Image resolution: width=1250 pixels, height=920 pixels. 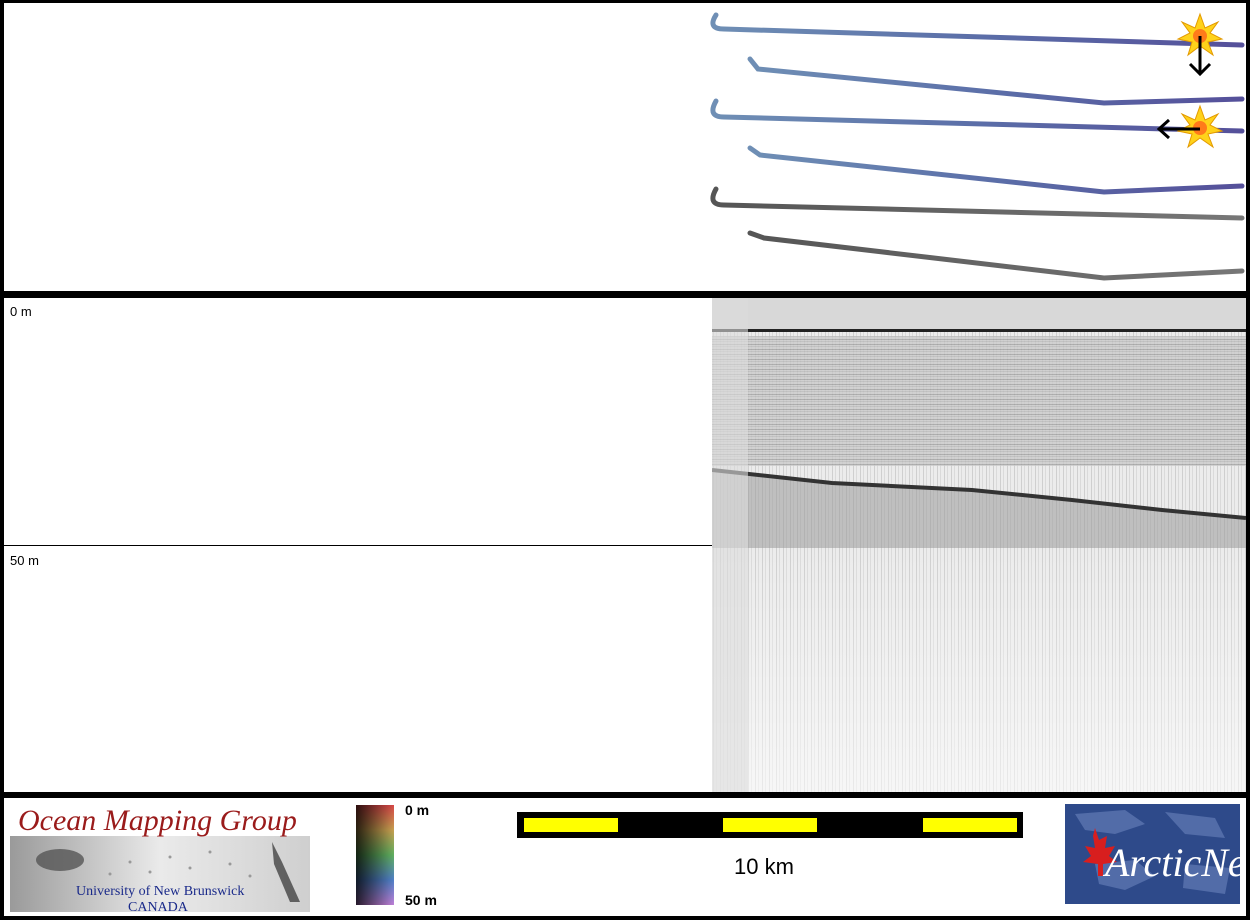 I want to click on scale-bar-label: 10 km, so click(x=764, y=866).